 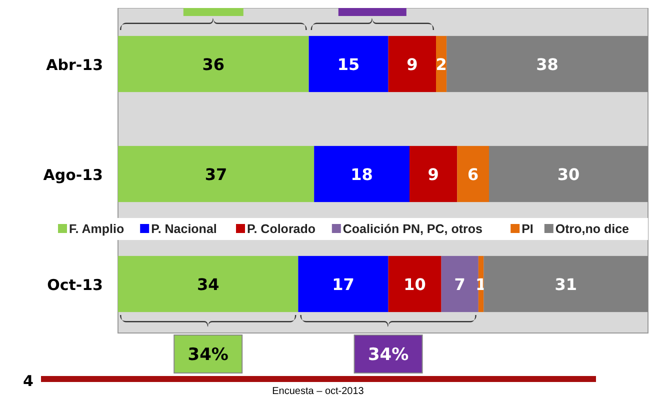 I want to click on y-tick-label: Abr-13, so click(x=74, y=65).